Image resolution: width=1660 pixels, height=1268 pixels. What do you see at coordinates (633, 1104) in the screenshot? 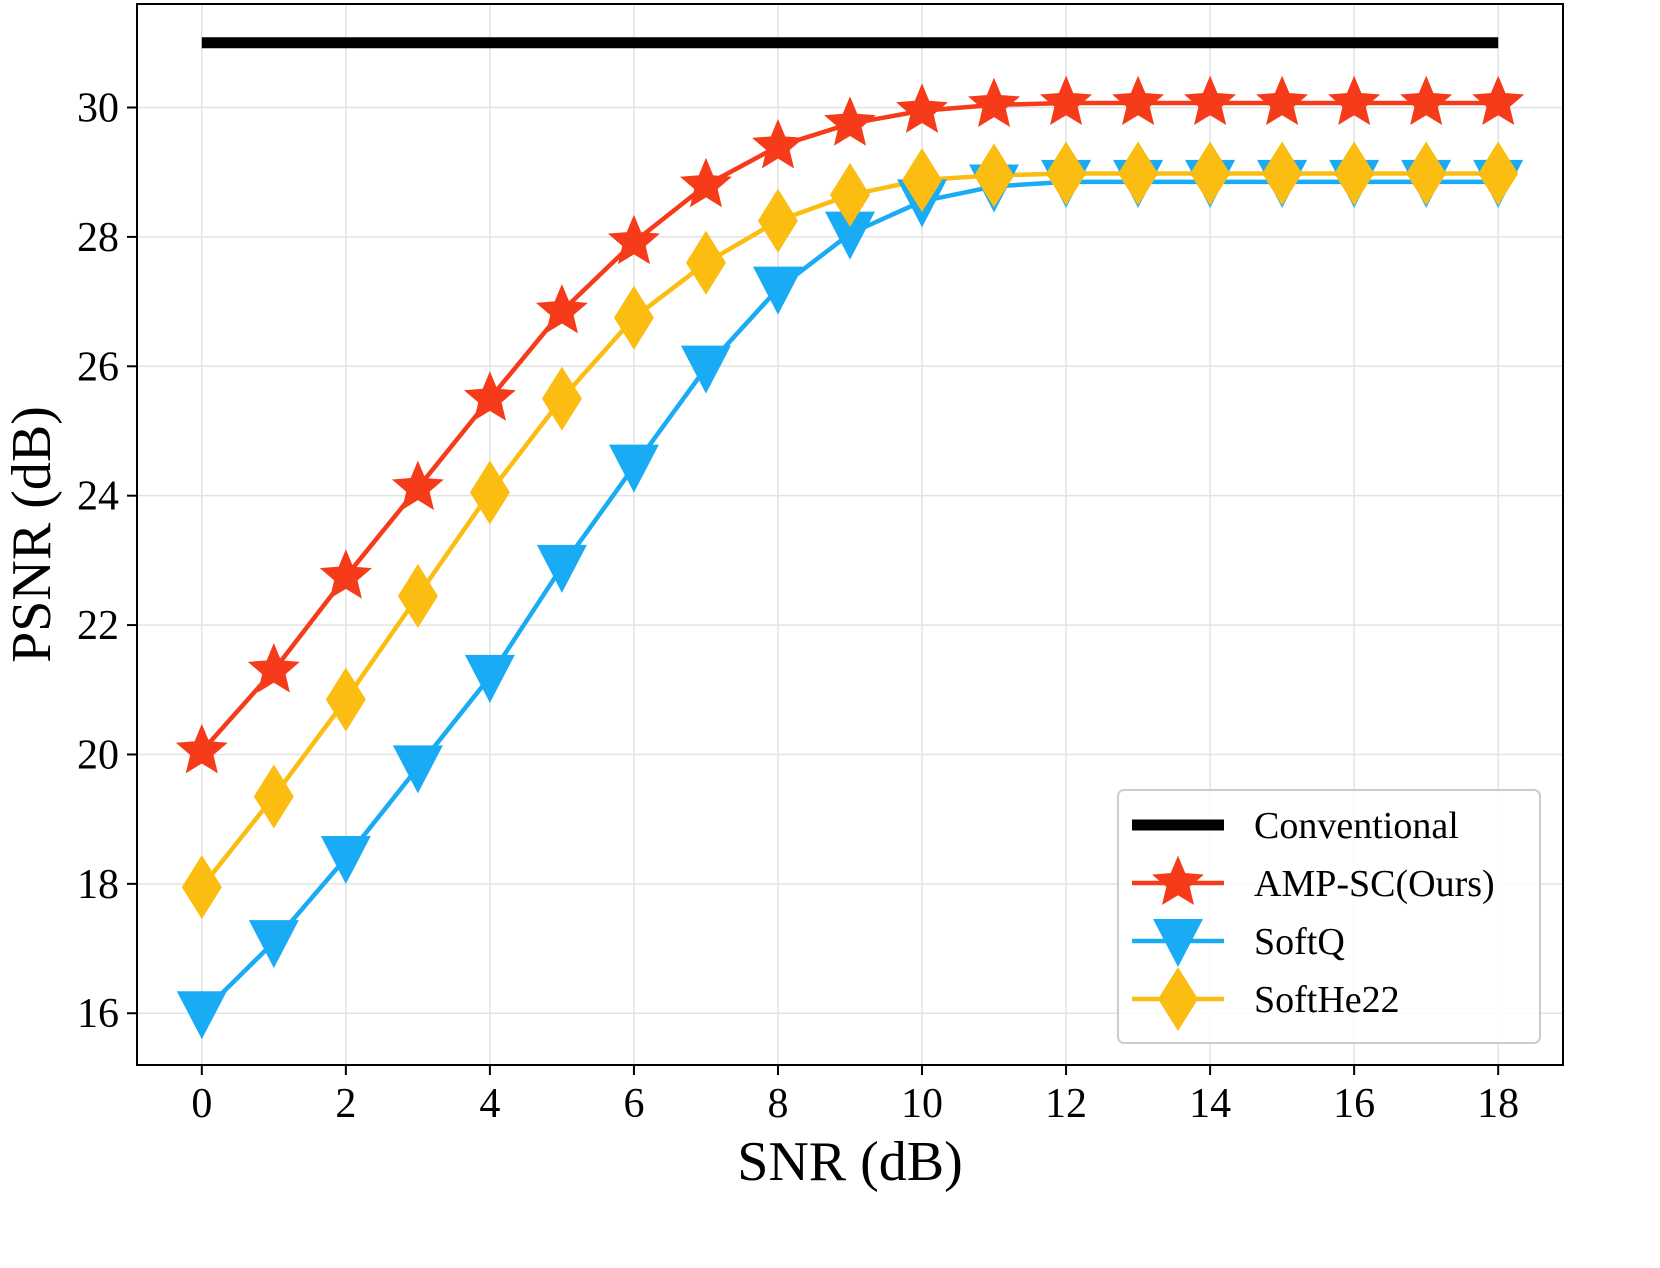
I see `x-tick-label: 6` at bounding box center [633, 1104].